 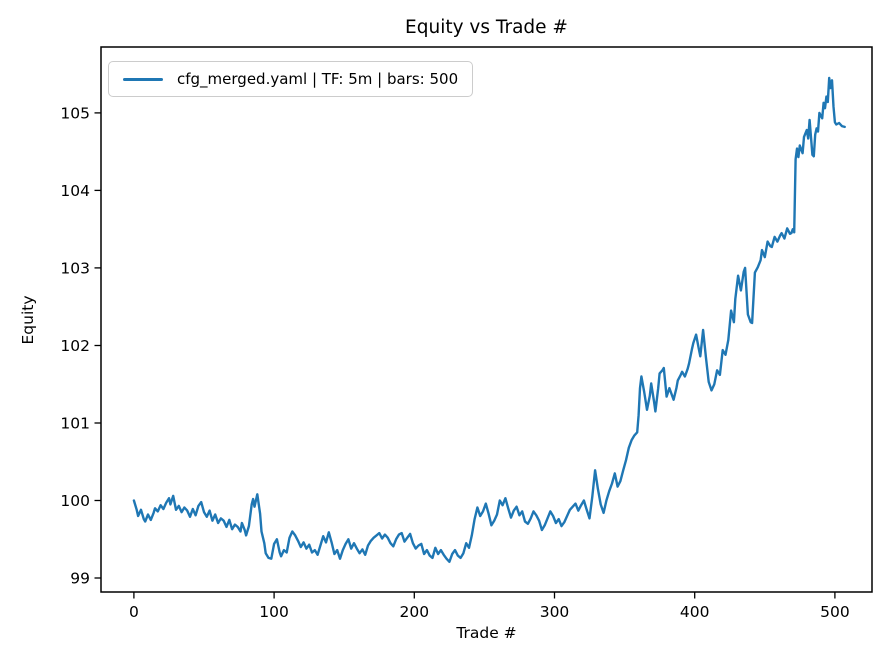 I want to click on legend: cfg_merged.yaml | TF: 5m | bars: 500, so click(x=291, y=79).